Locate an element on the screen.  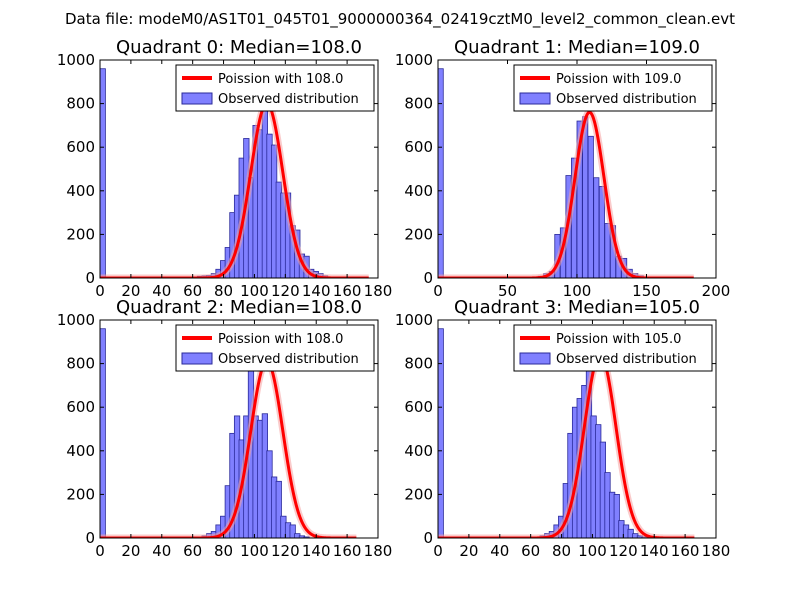
legend-curve-label: Poission with 105.0 is located at coordinates (618, 339).